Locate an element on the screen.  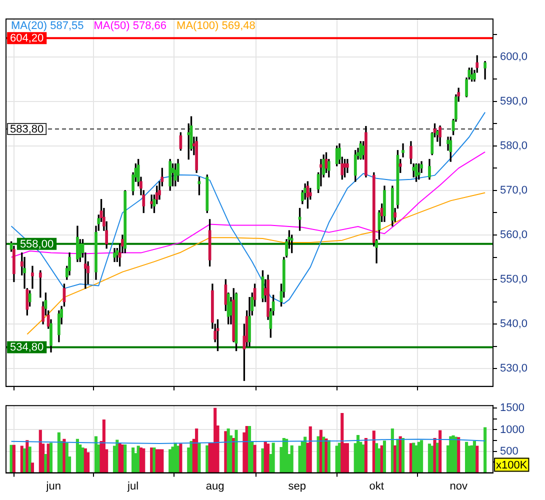
y-tick-label: 590,0 is located at coordinates (514, 101).